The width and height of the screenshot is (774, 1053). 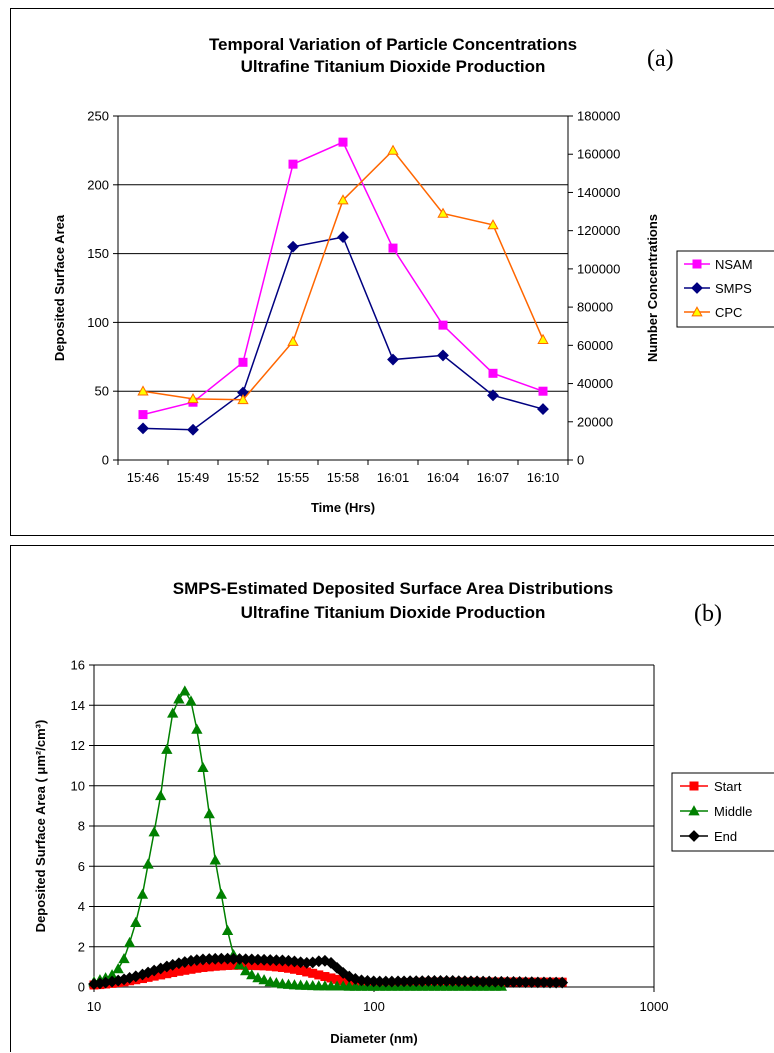 What do you see at coordinates (595, 345) in the screenshot?
I see `y2-tick-label-a: 60000` at bounding box center [595, 345].